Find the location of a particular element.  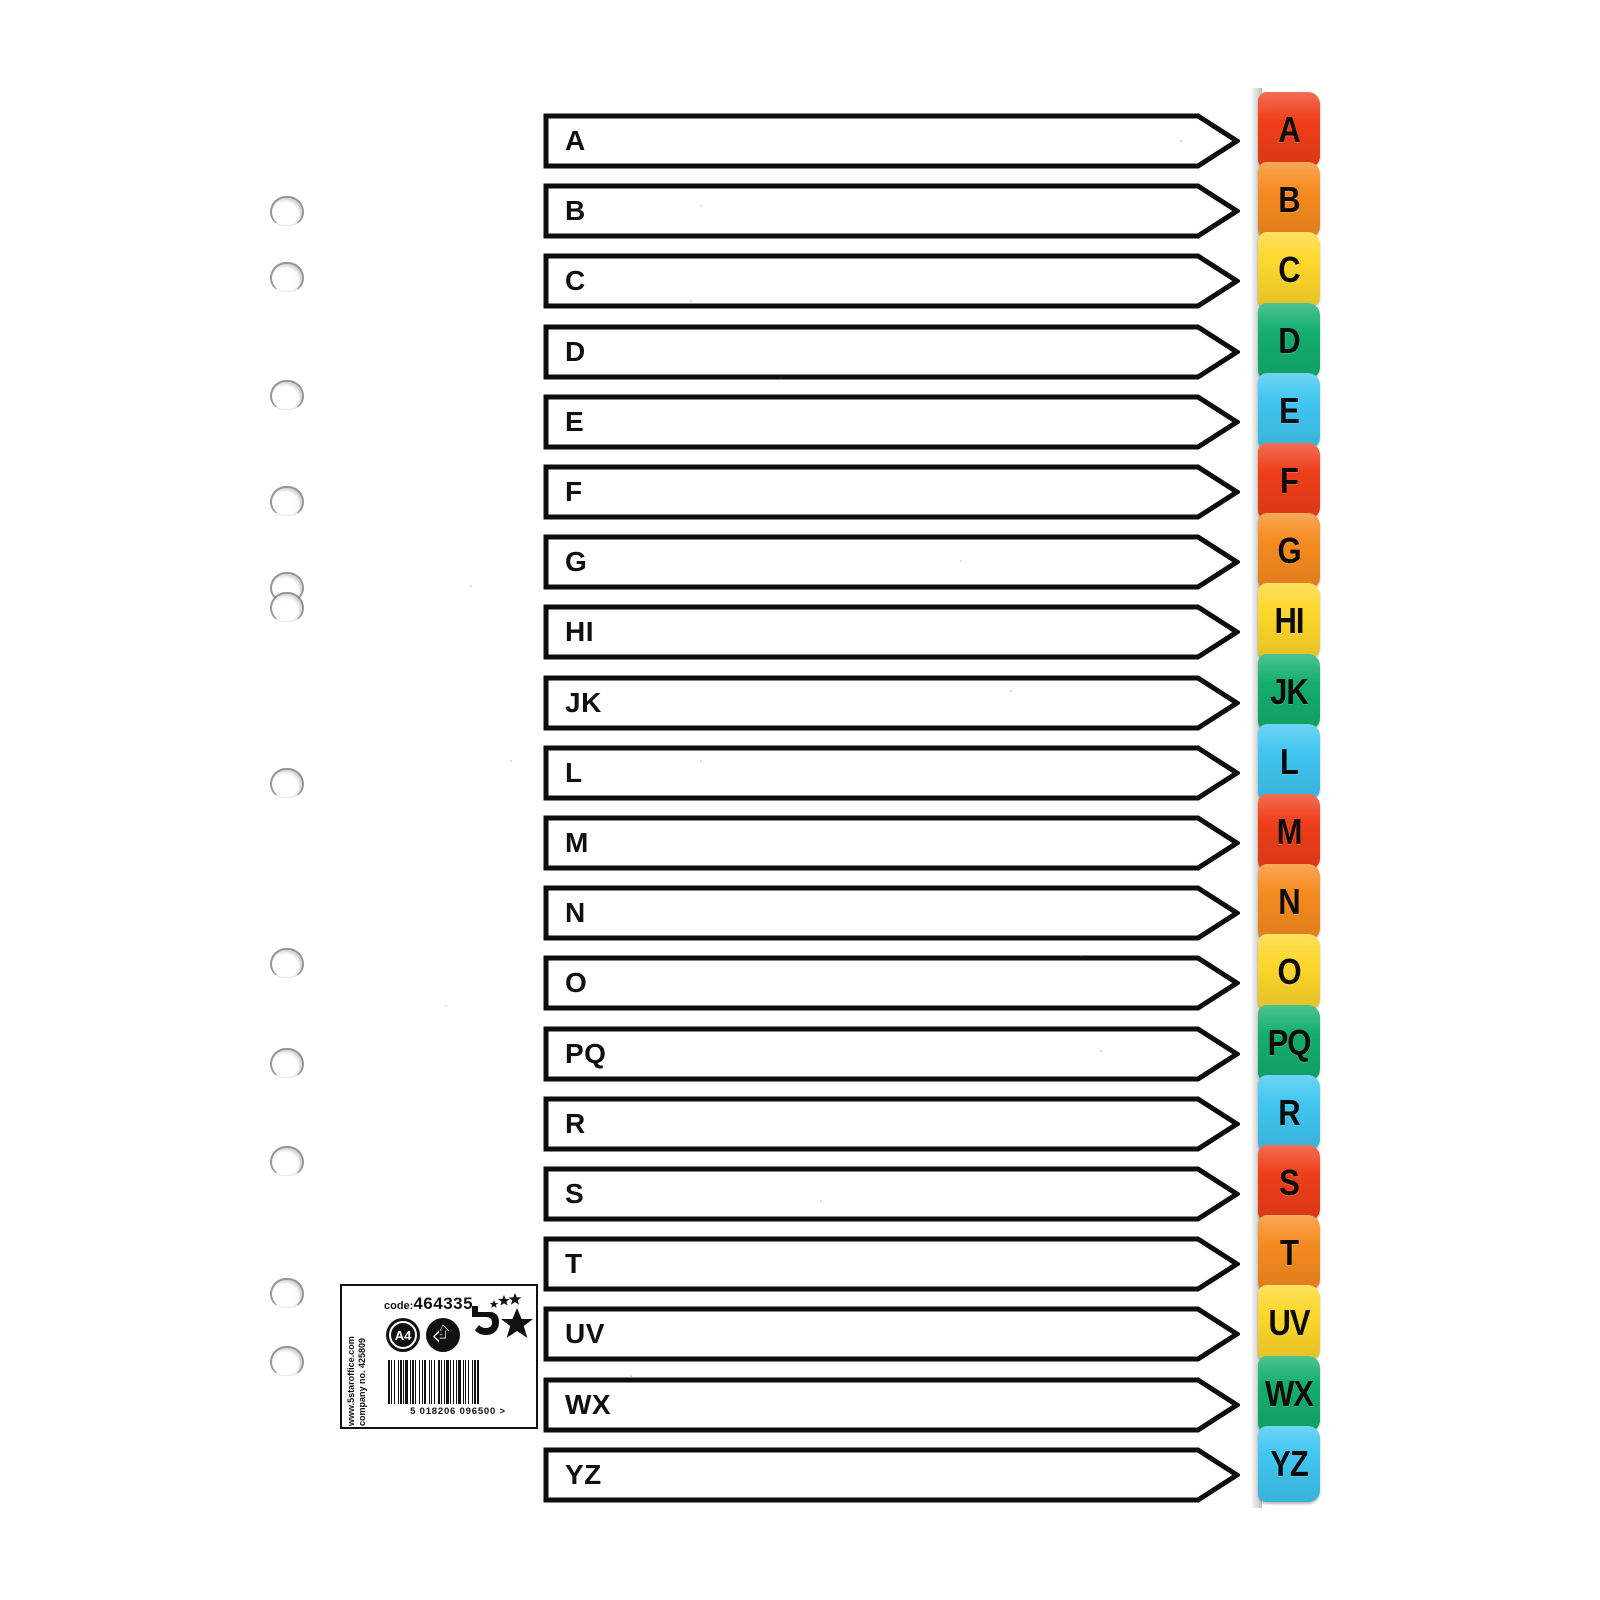

index-tab: JK is located at coordinates (1289, 691).